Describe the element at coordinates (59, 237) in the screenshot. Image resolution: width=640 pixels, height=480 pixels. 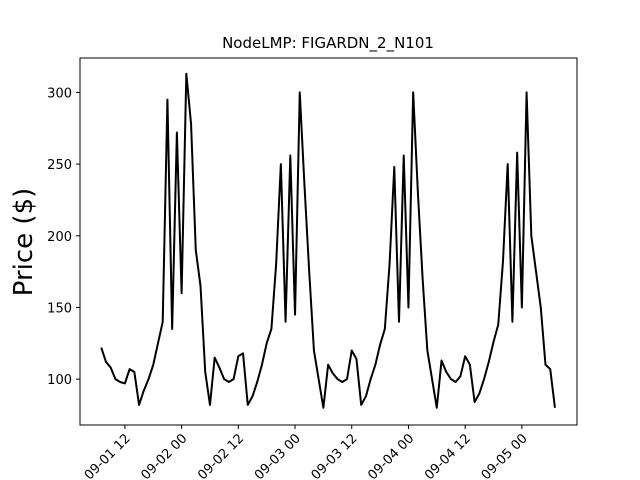
I see `y-tick-label: 200` at that location.